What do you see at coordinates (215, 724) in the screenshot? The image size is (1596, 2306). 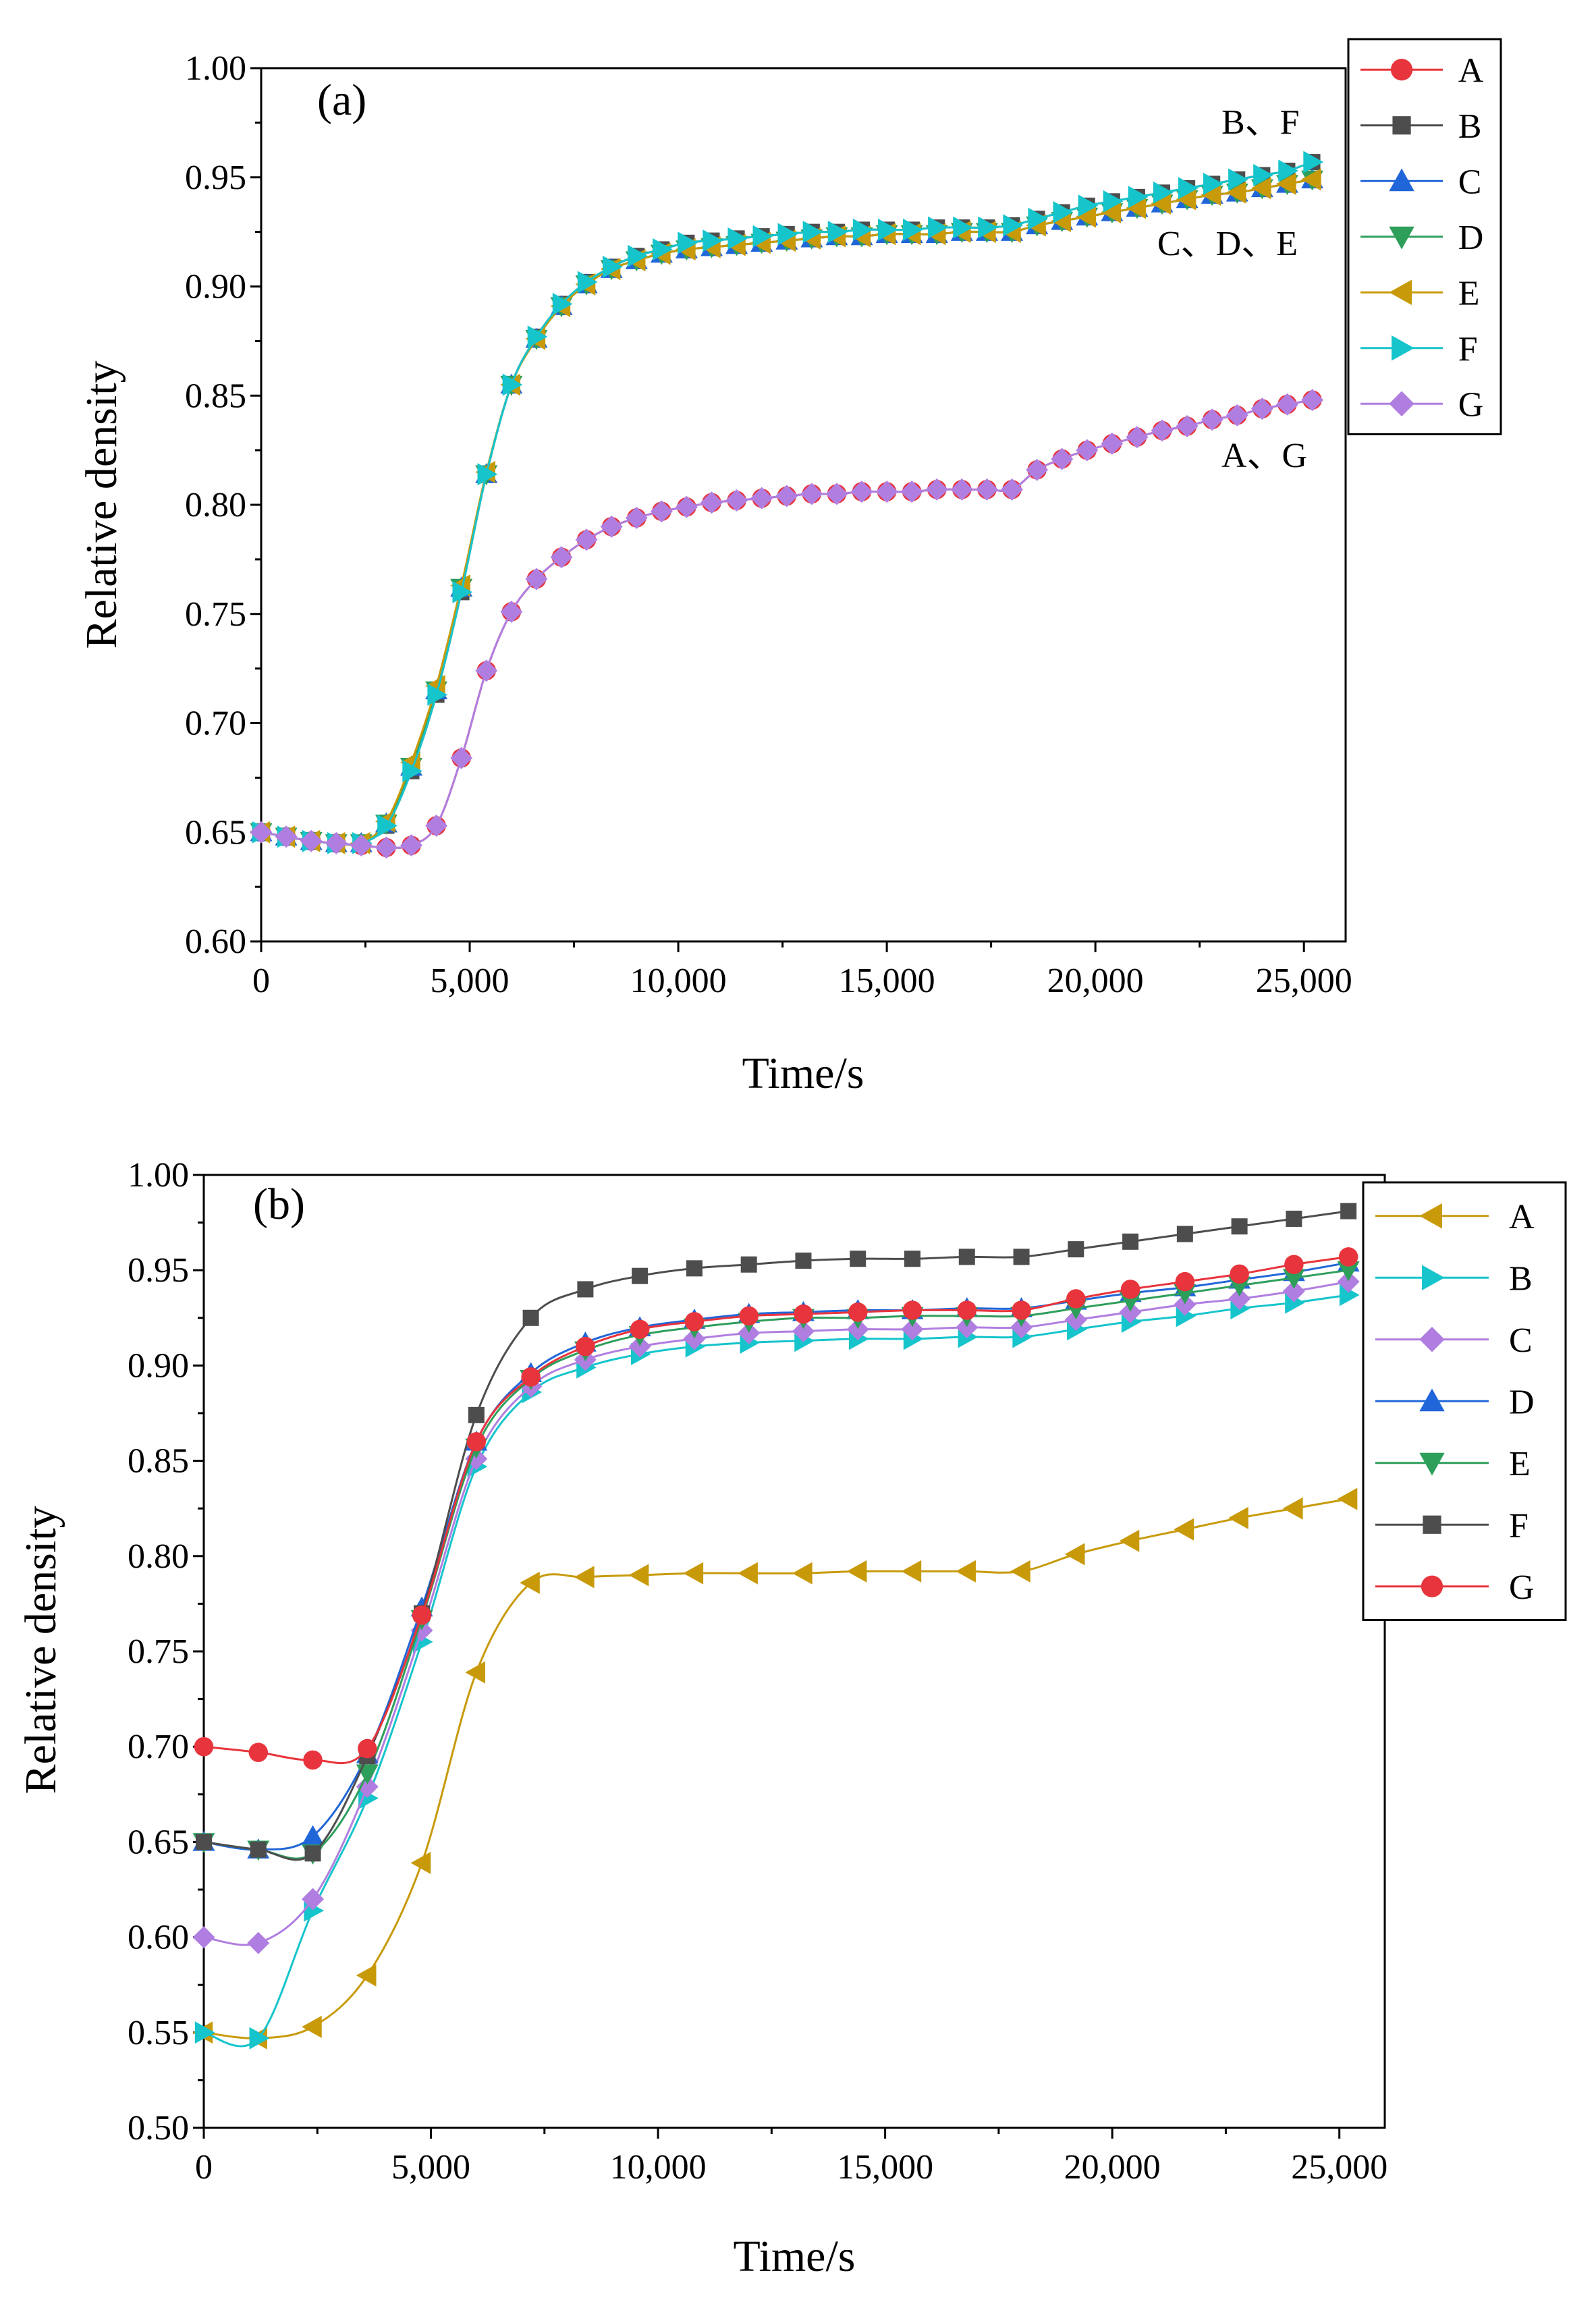 I see `y-tick-label: 0.70` at bounding box center [215, 724].